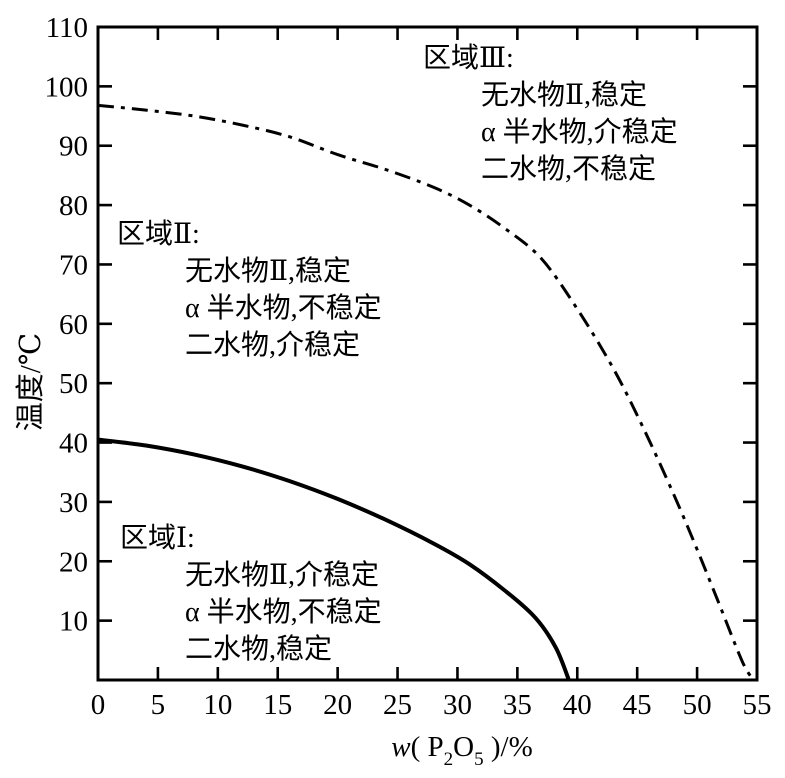  I want to click on y-tick-label: 80, so click(73, 206).